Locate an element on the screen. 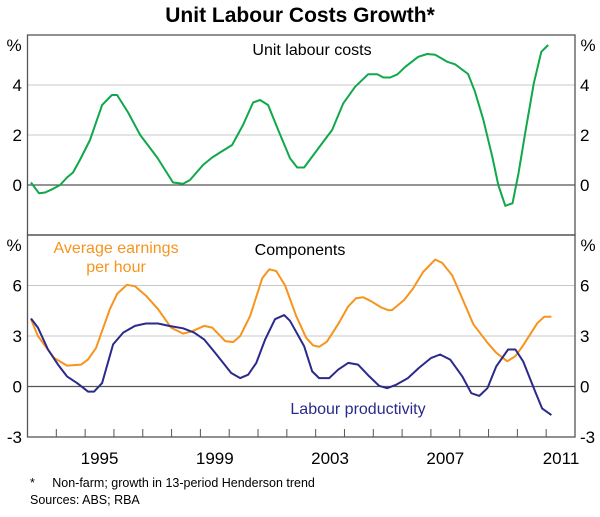 The image size is (600, 517). y-tick-label-left: 6 is located at coordinates (17, 286).